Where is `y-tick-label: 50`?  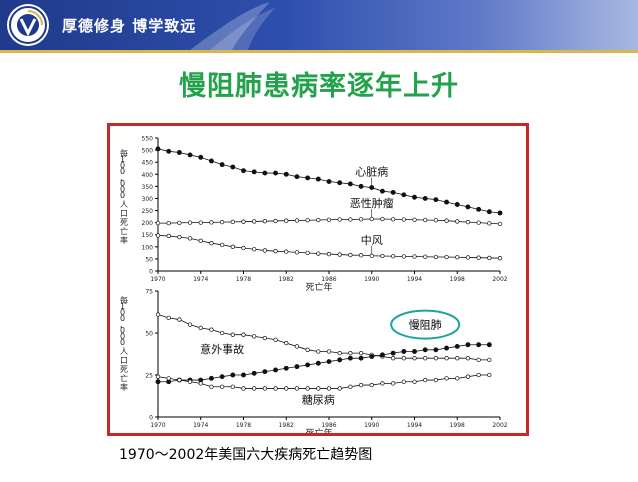 y-tick-label: 50 is located at coordinates (149, 259).